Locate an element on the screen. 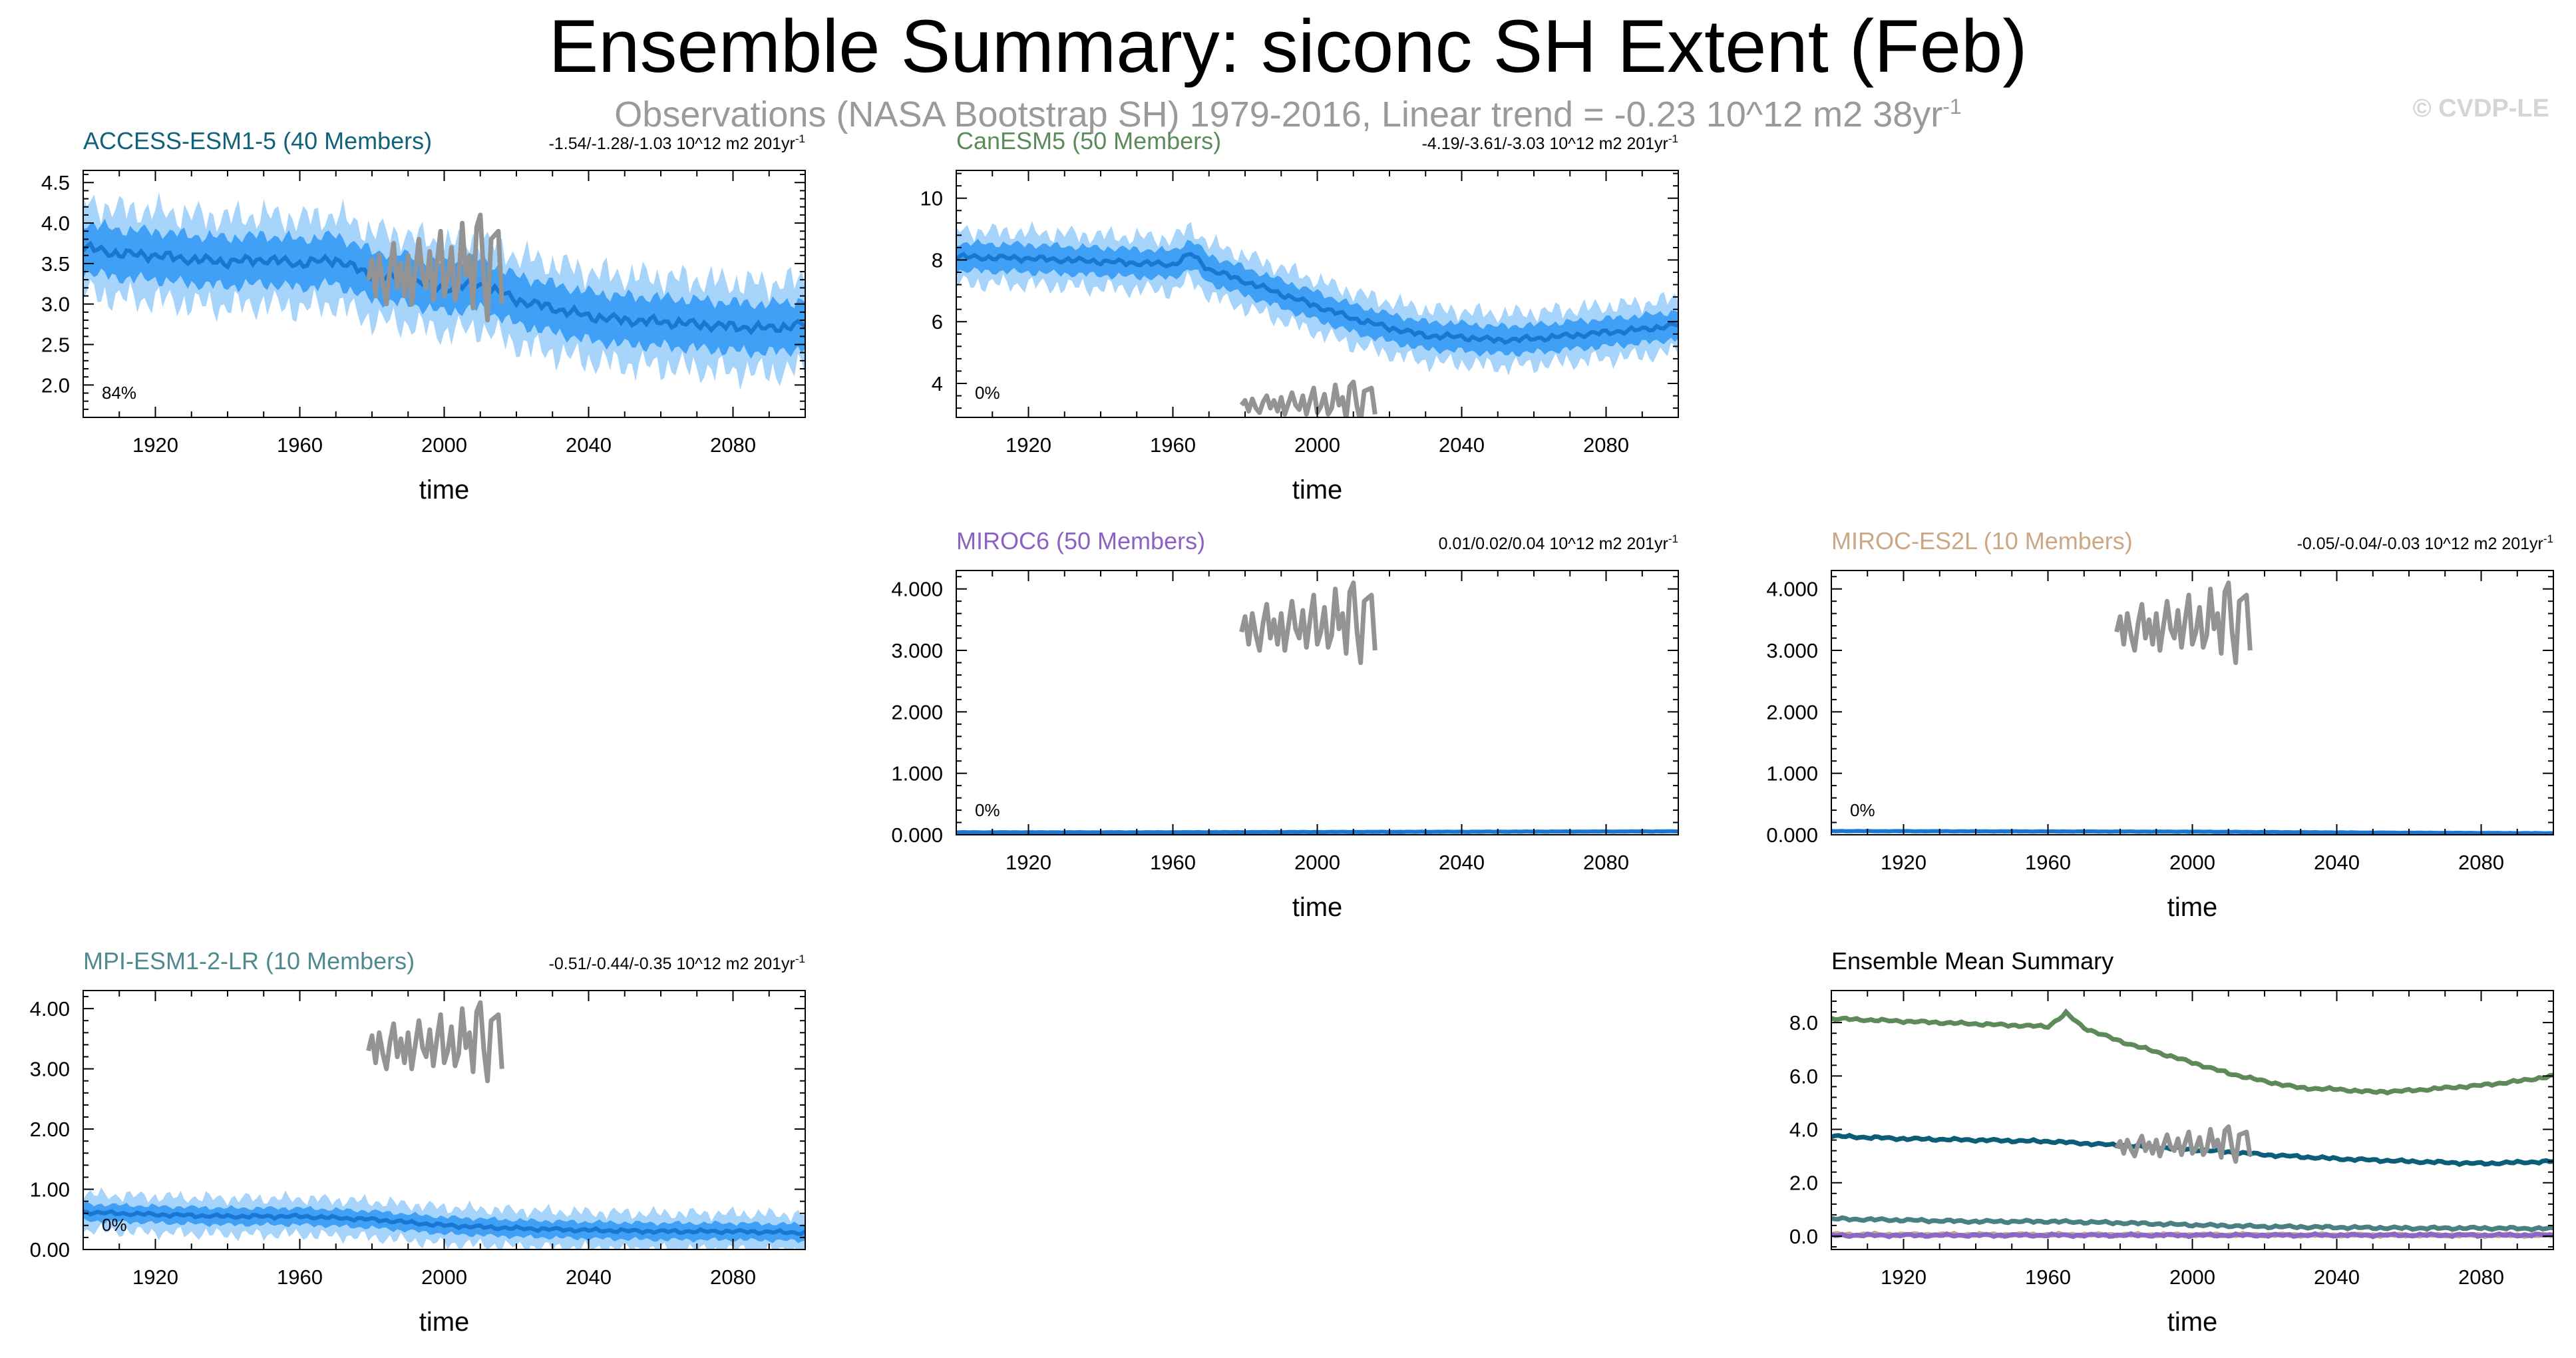 The height and width of the screenshot is (1358, 2576). panel-trend-label: -0.51/-0.44/-0.35 10^12 m2 201yr-1 is located at coordinates (677, 963).